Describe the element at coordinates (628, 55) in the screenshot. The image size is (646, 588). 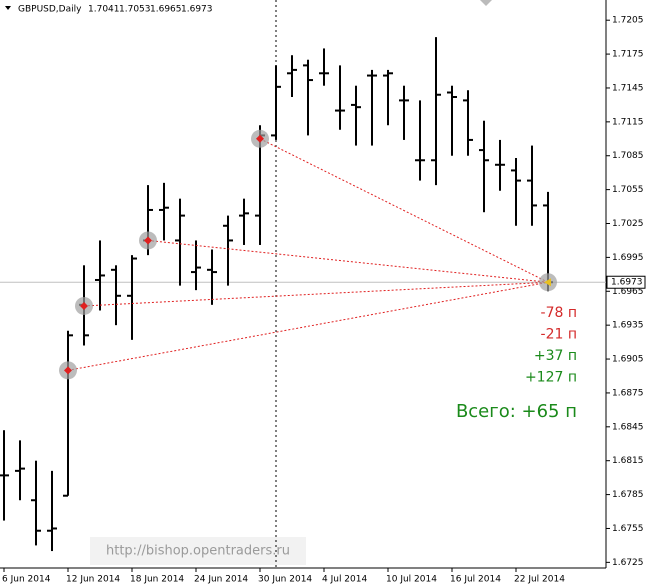
I see `y-tick-label: 1.7175` at that location.